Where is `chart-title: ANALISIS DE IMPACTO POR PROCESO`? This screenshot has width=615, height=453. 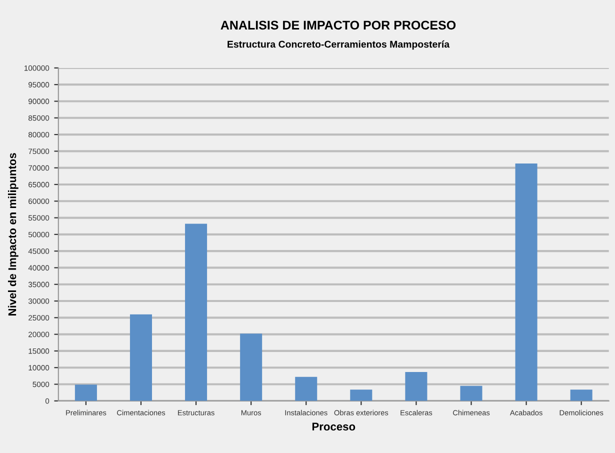
chart-title: ANALISIS DE IMPACTO POR PROCESO is located at coordinates (338, 25).